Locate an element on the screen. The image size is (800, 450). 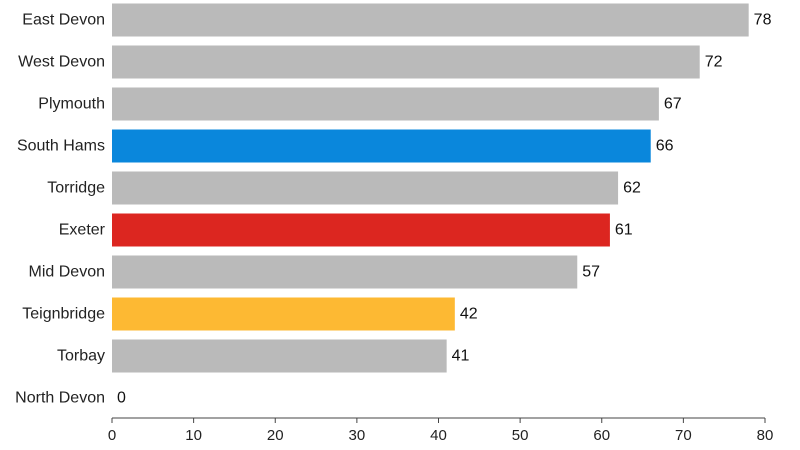
x-tick-label-20: 20 is located at coordinates (275, 435).